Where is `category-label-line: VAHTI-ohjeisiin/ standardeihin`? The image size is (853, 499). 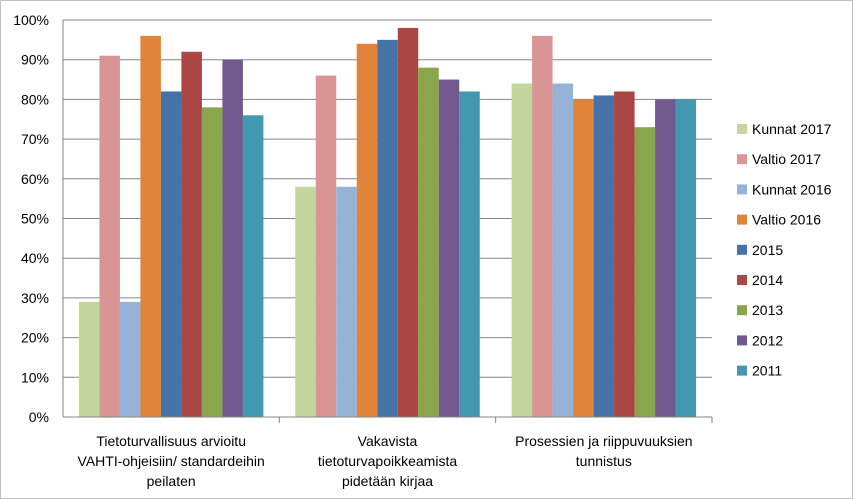 category-label-line: VAHTI-ohjeisiin/ standardeihin is located at coordinates (171, 461).